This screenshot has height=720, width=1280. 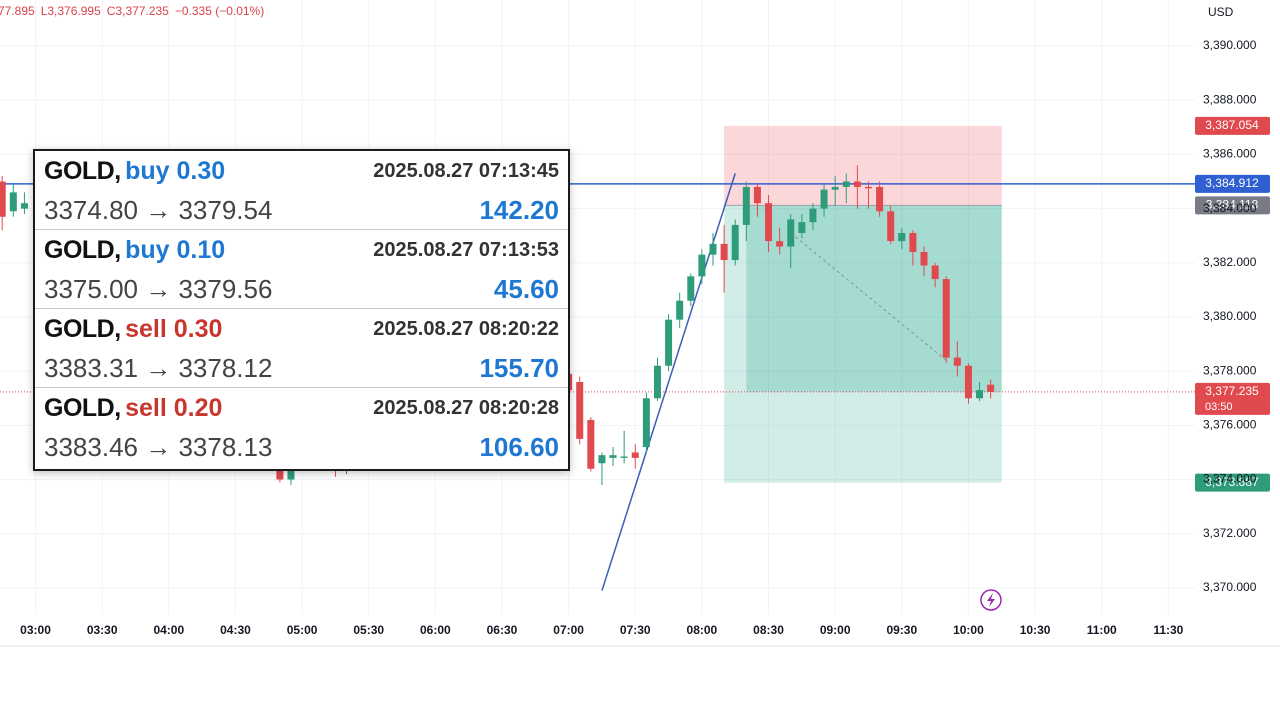 I want to click on trade-close: 3379.54, so click(x=225, y=209).